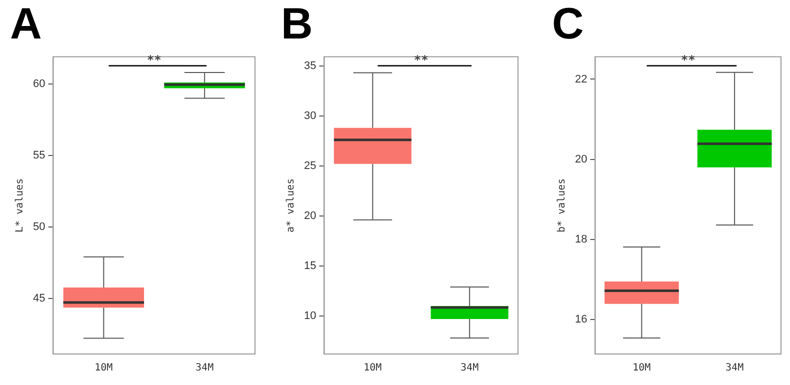 Image resolution: width=790 pixels, height=385 pixels. I want to click on y-axis-title: b* values, so click(562, 205).